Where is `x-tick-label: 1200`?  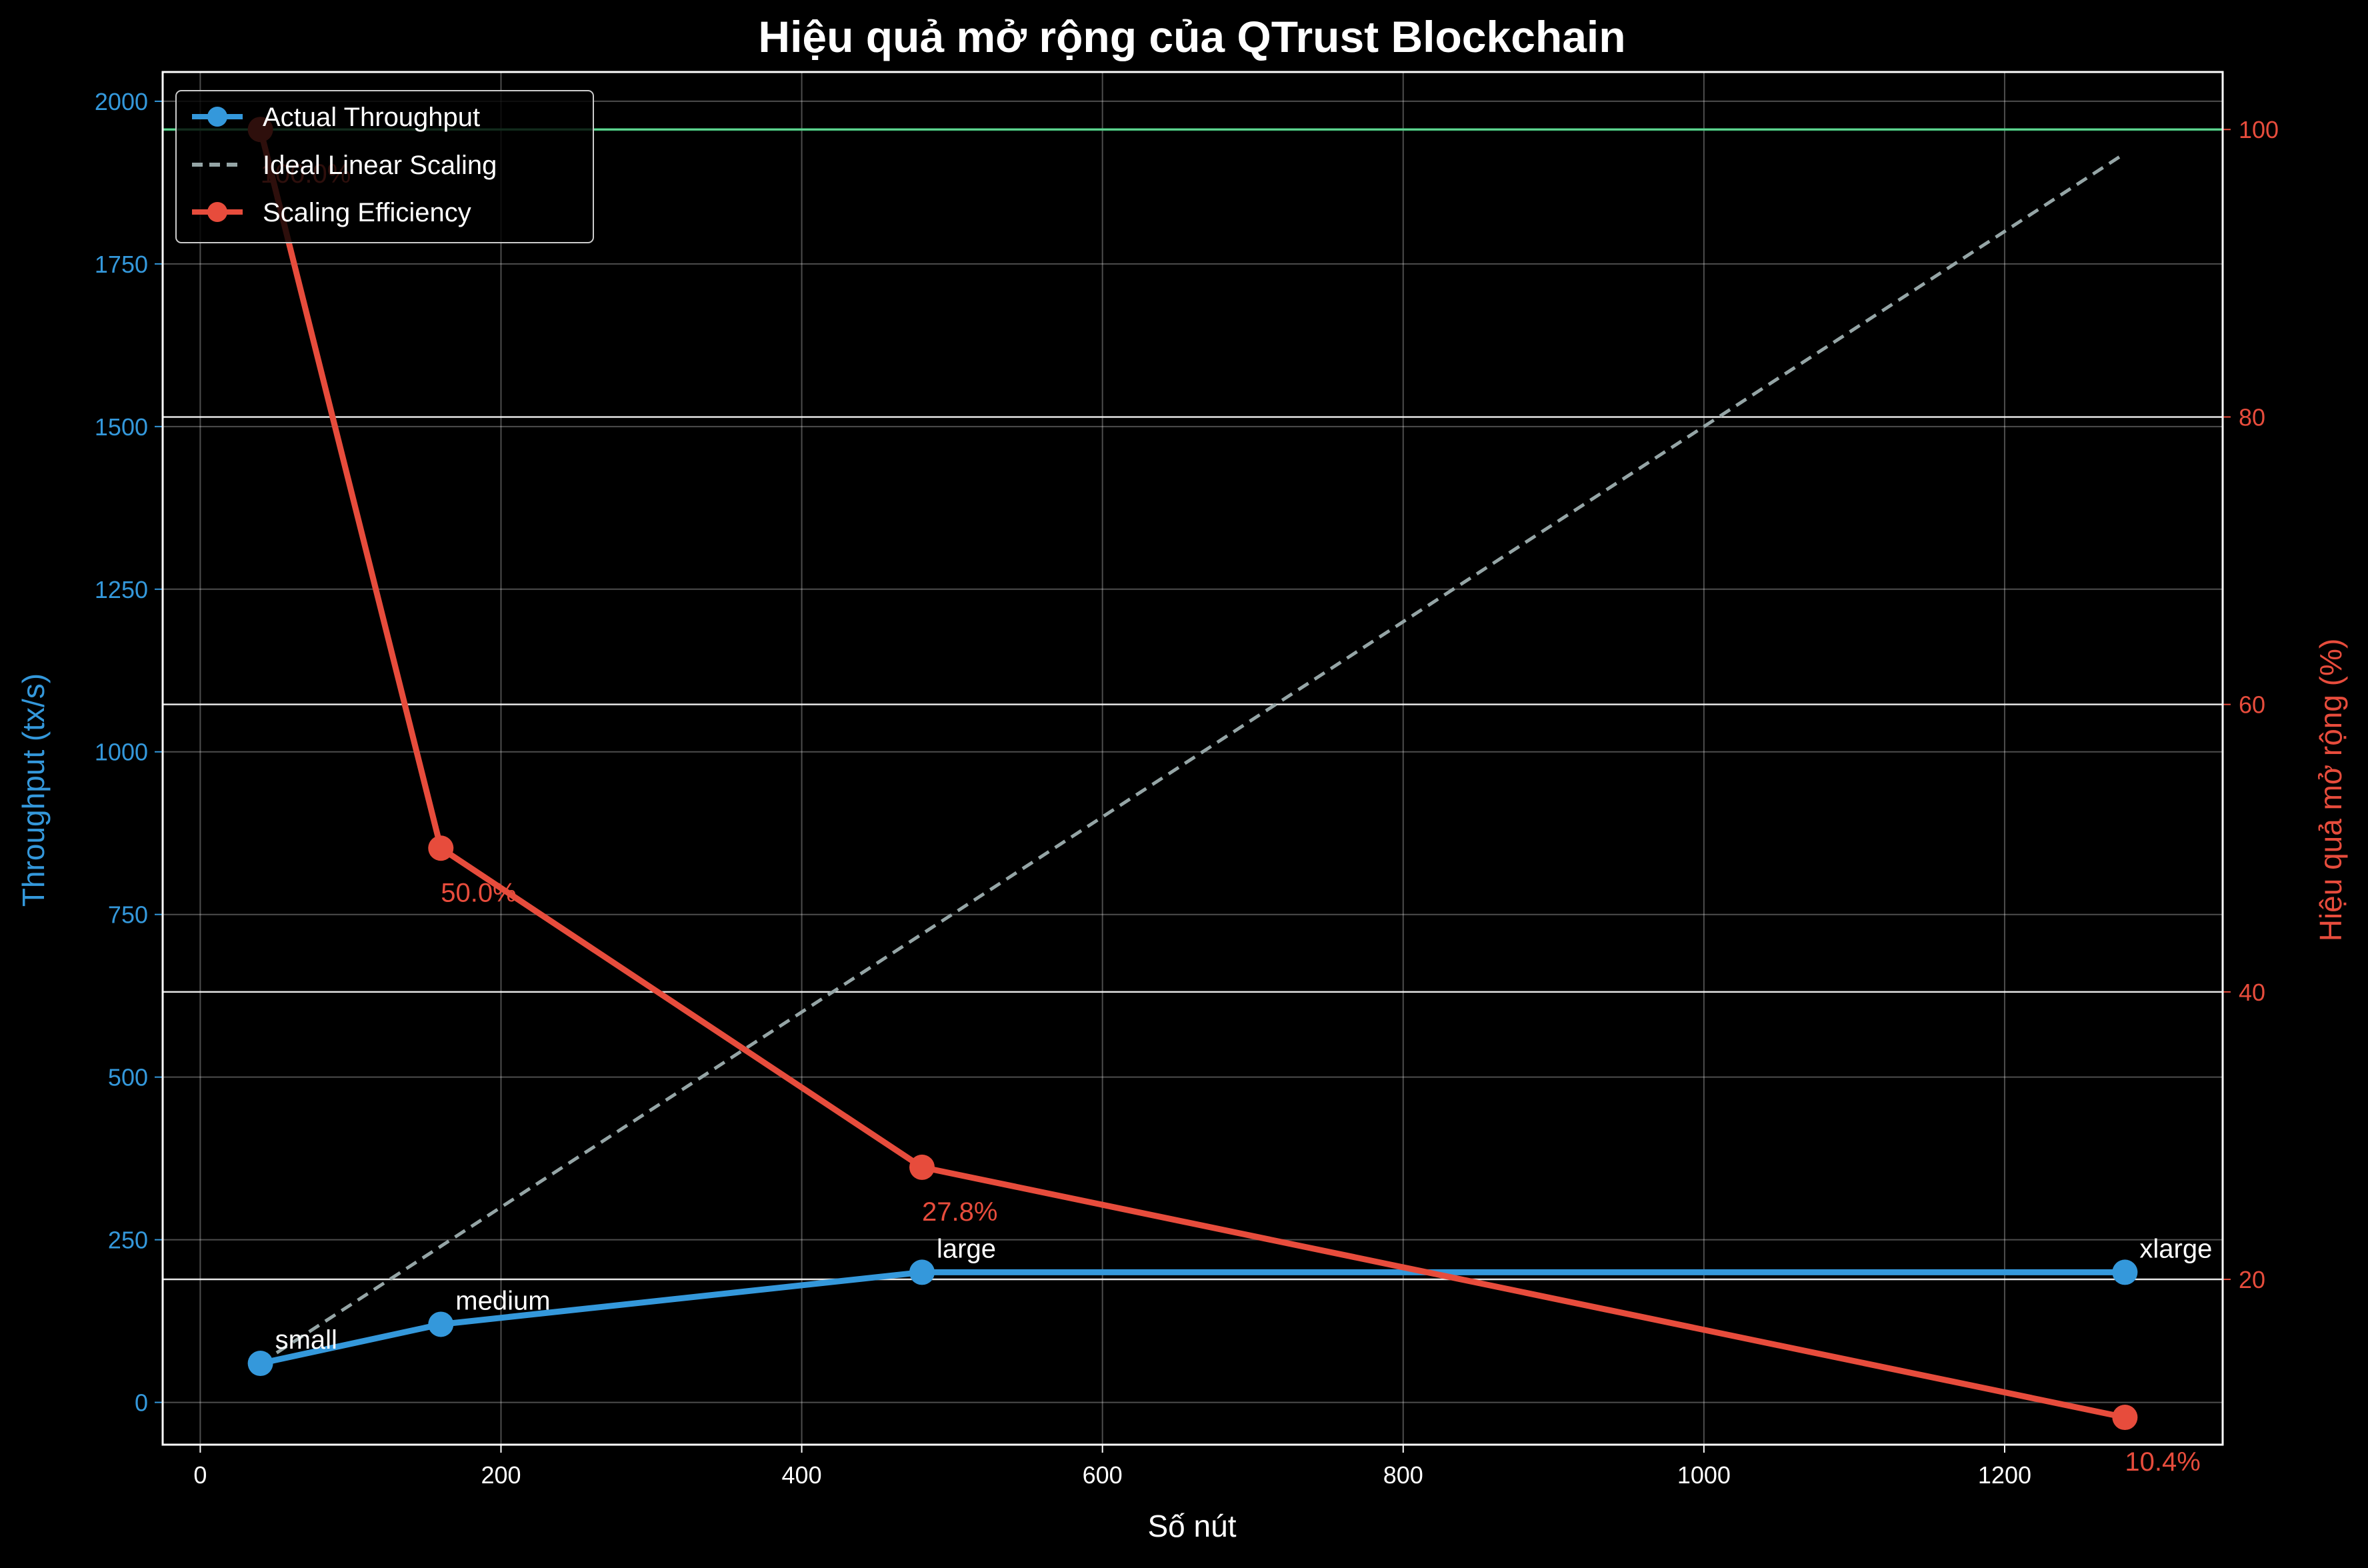
x-tick-label: 1200 is located at coordinates (2004, 1475).